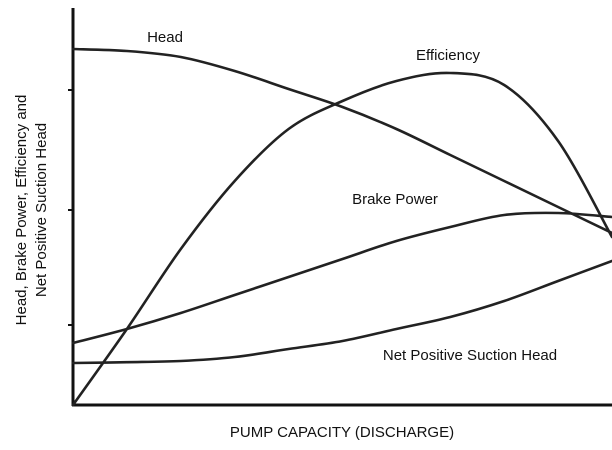 This screenshot has height=450, width=612. What do you see at coordinates (470, 355) in the screenshot?
I see `curve-label: Net Positive Suction Head` at bounding box center [470, 355].